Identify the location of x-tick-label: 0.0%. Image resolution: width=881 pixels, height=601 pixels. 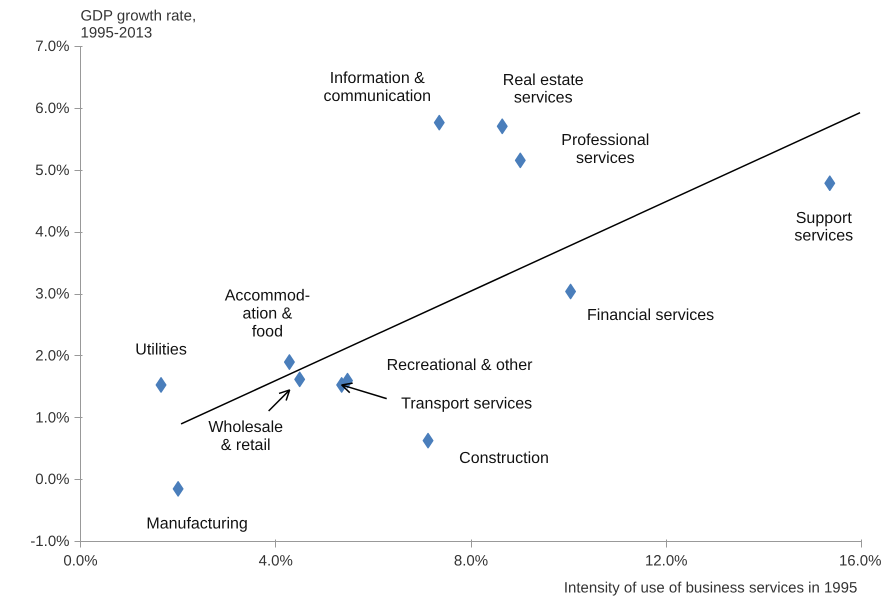
(80, 561).